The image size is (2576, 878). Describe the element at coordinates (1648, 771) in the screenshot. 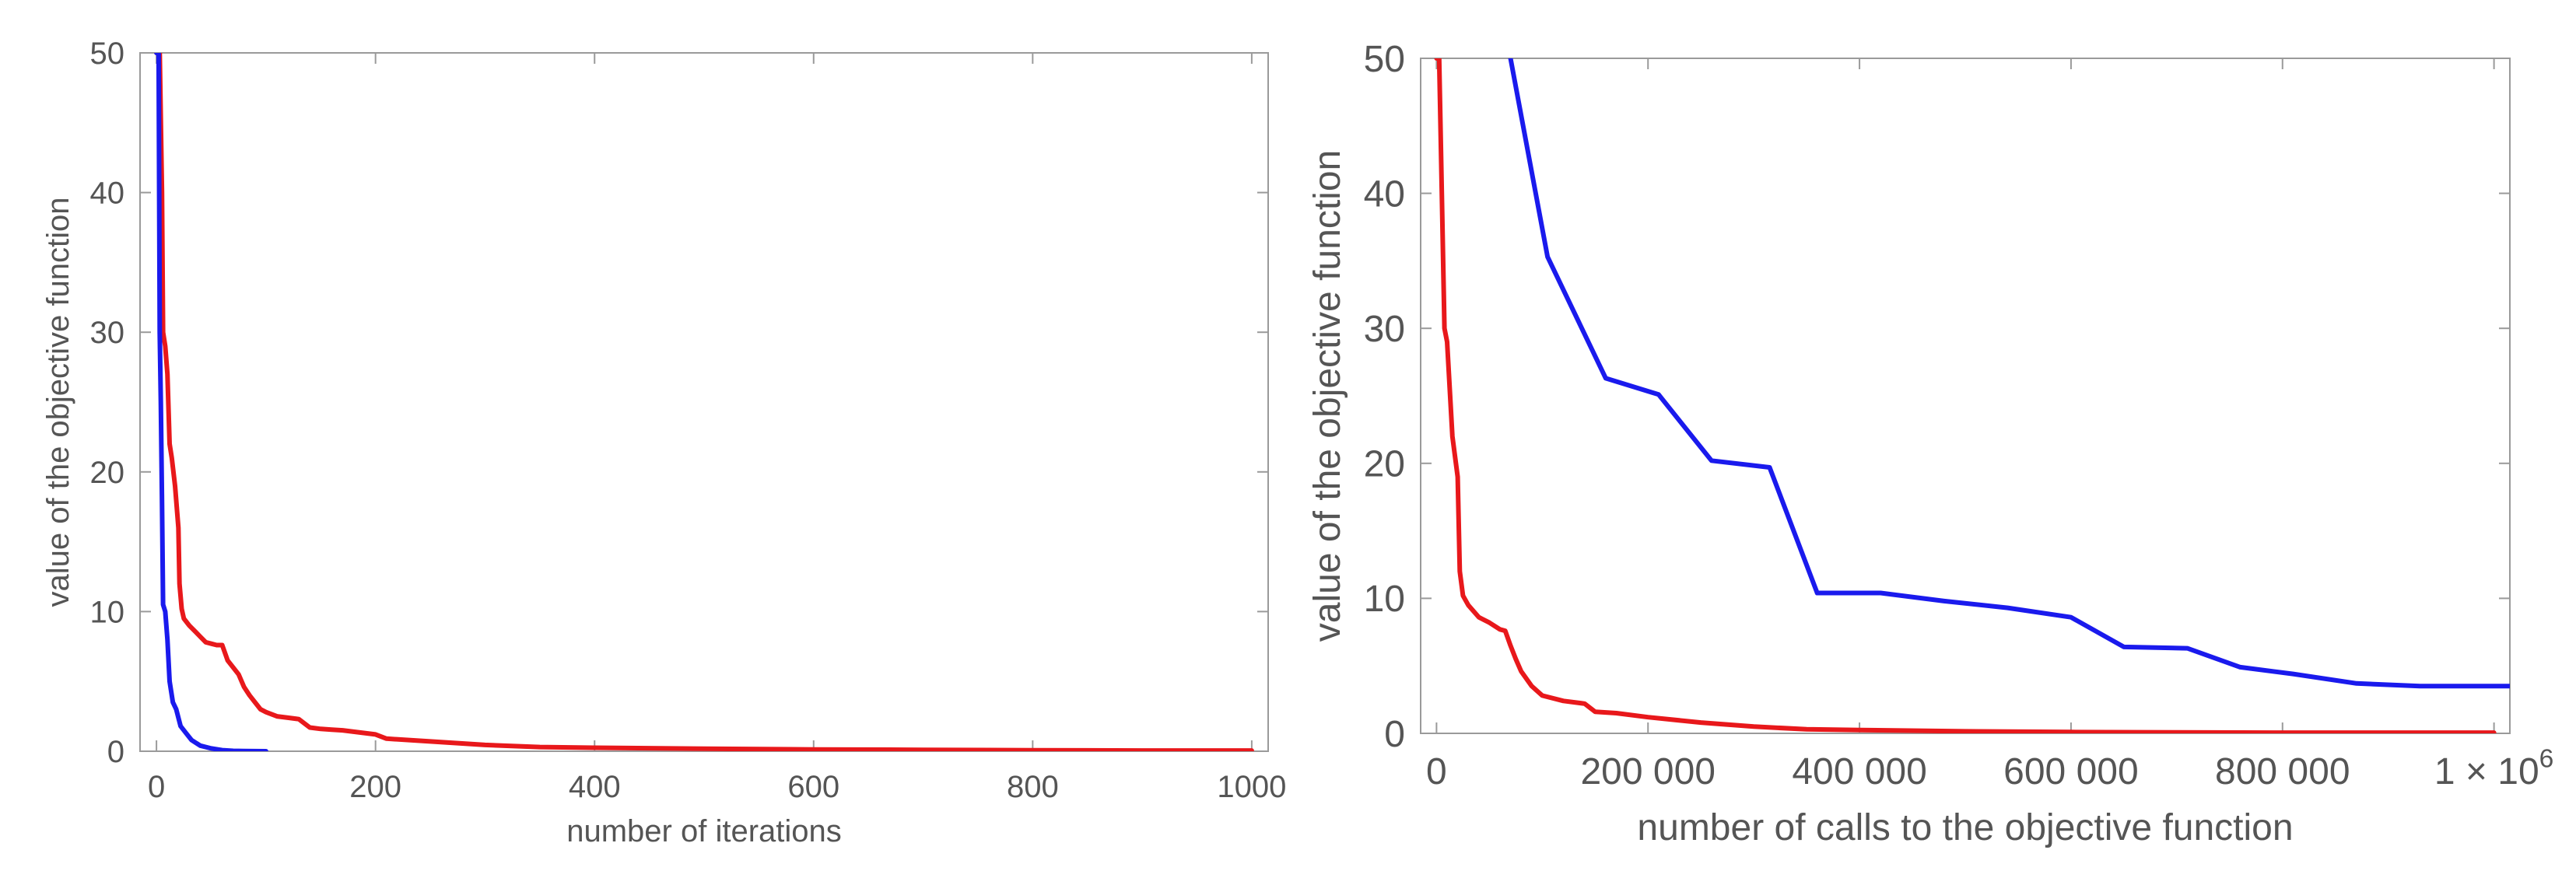

I see `x-tick-label: 200 000` at that location.